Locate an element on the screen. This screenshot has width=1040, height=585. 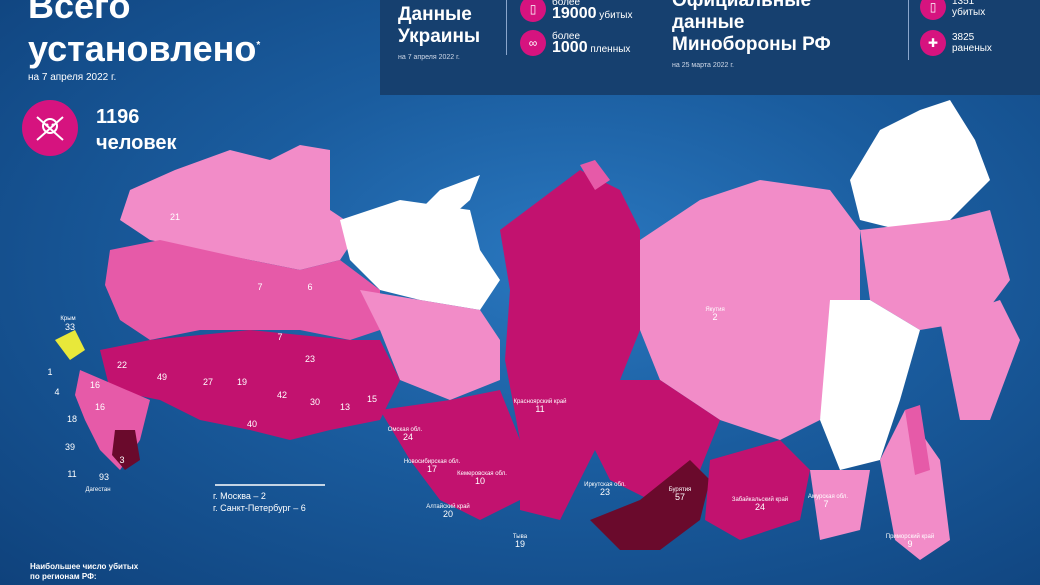
region-value: 33 is located at coordinates (70, 327).